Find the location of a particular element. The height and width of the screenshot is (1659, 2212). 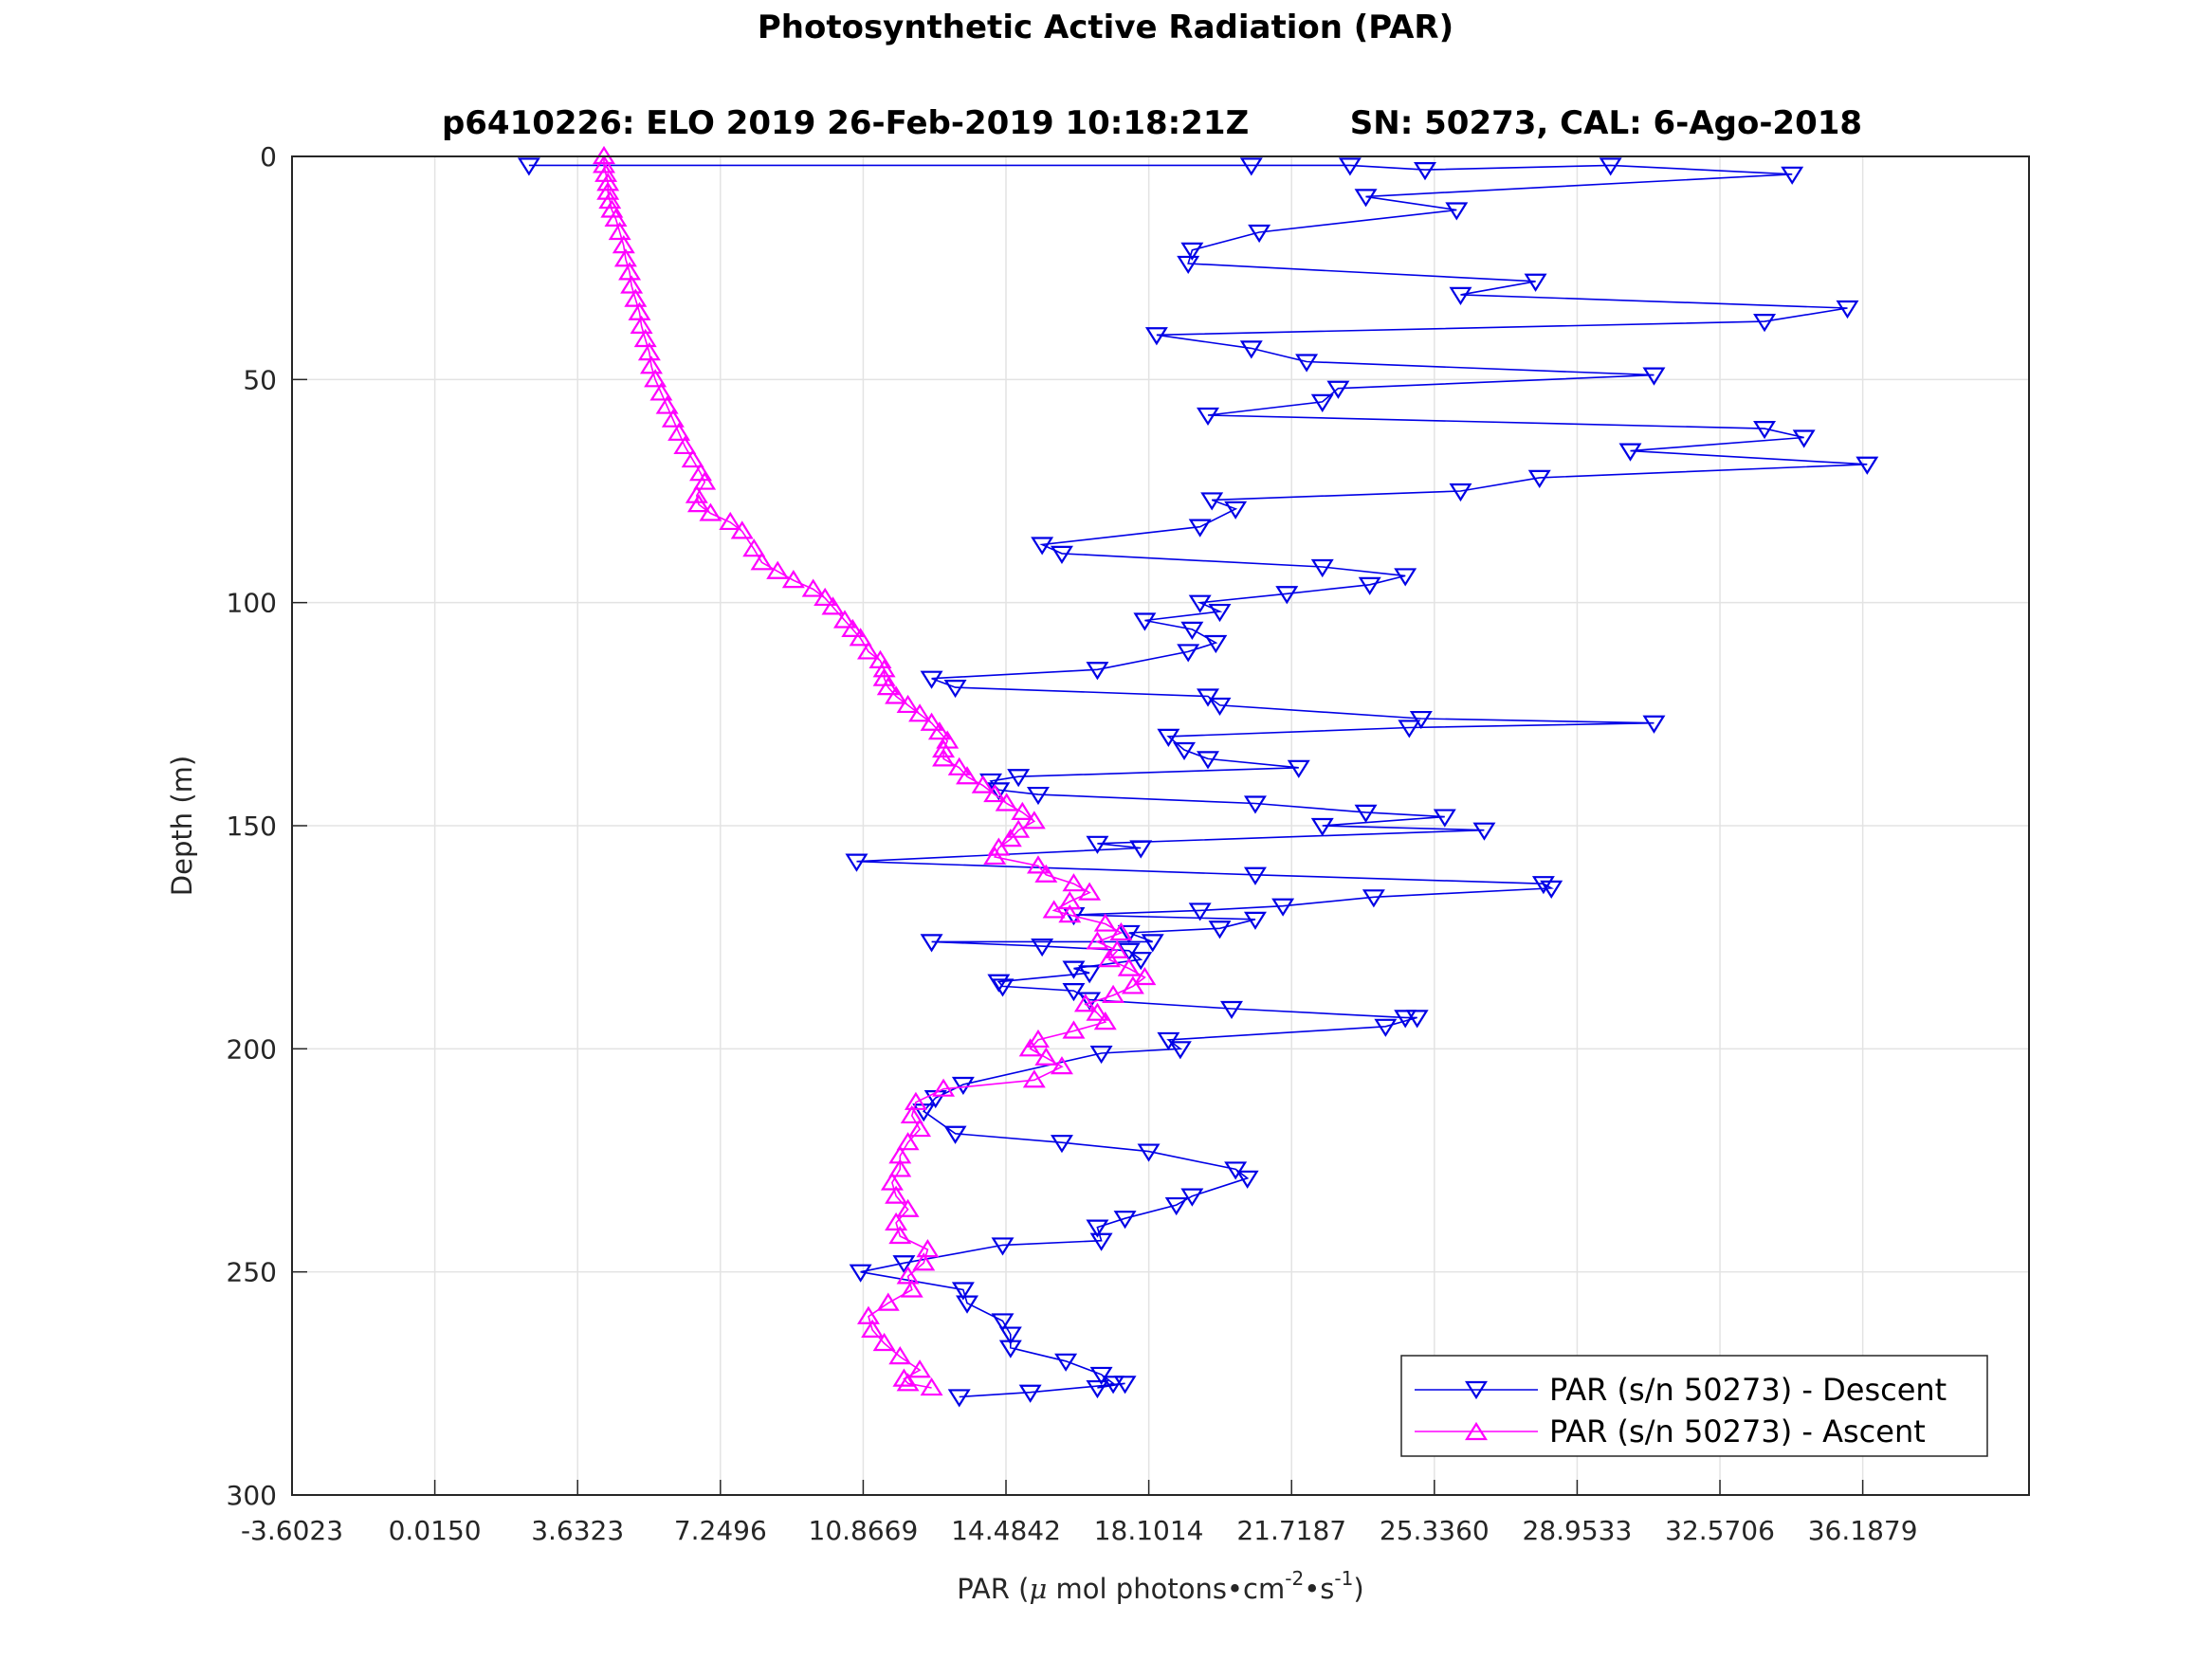

y-tick-label: 250 is located at coordinates (252, 1272).